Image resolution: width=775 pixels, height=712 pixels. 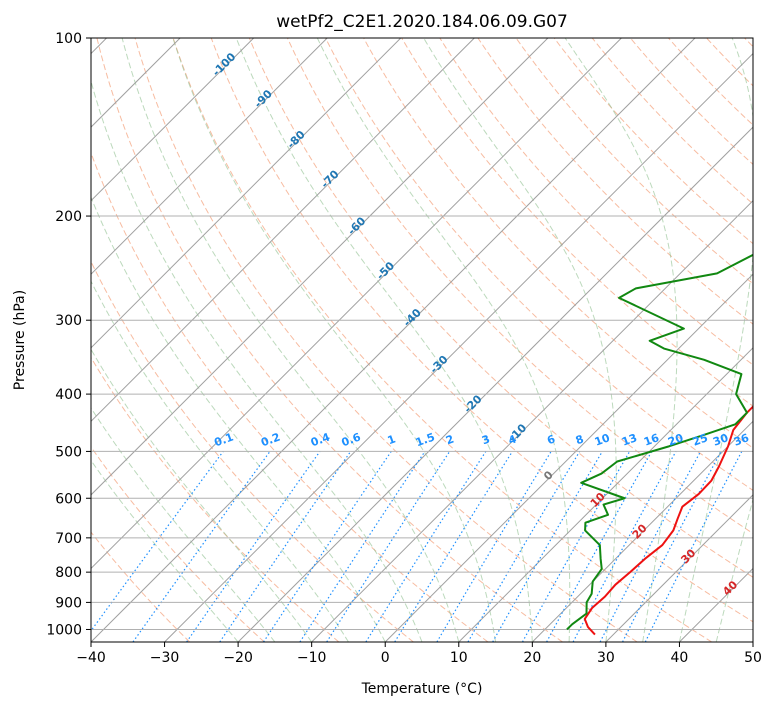 What do you see at coordinates (513, 439) in the screenshot?
I see `mixing-ratio-label: 4` at bounding box center [513, 439].